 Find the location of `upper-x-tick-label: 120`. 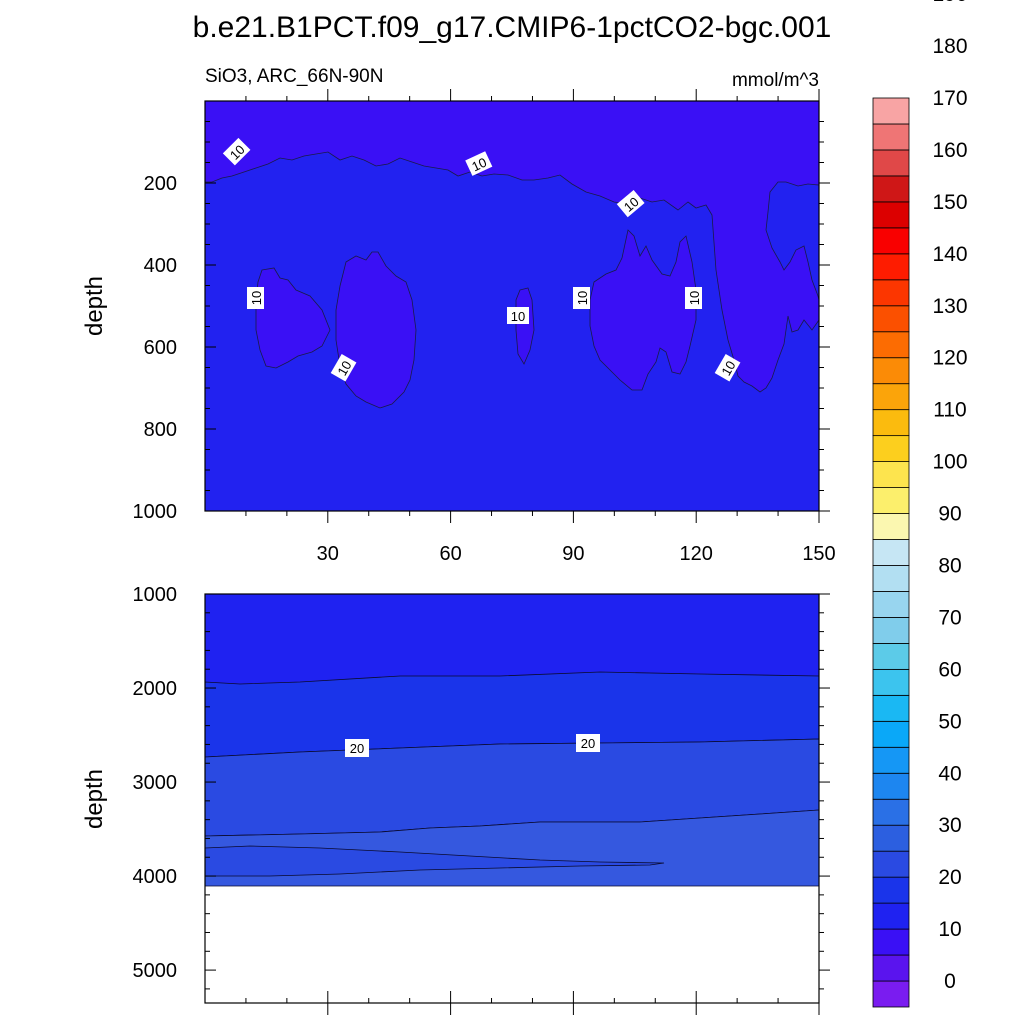

upper-x-tick-label: 120 is located at coordinates (696, 554).